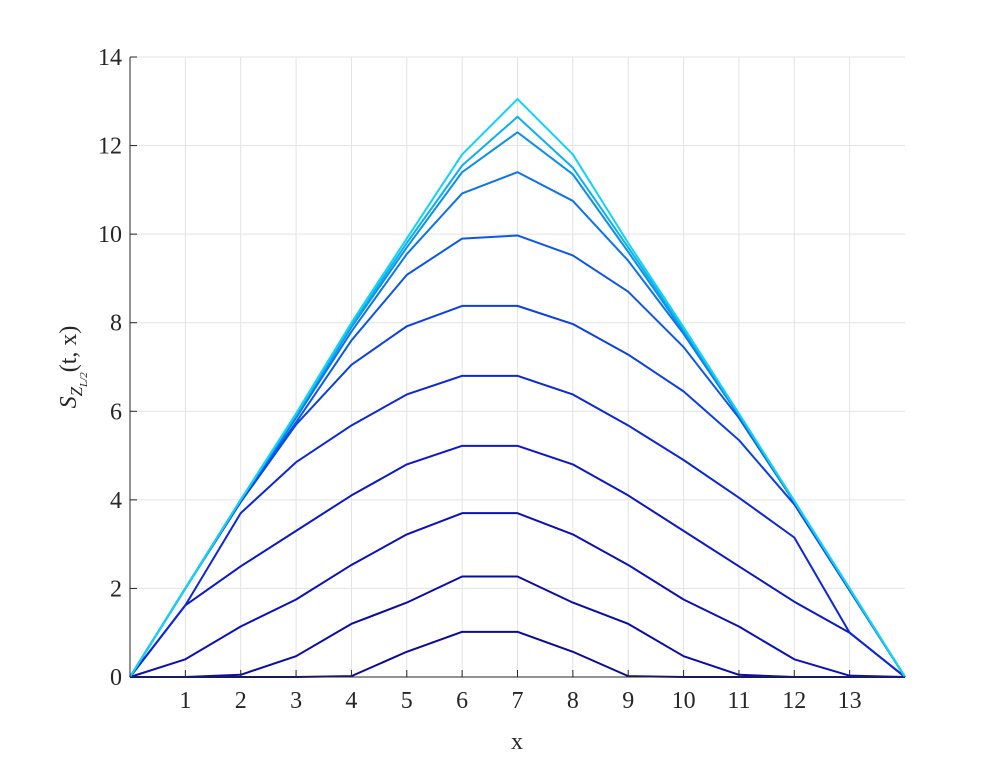 The width and height of the screenshot is (1000, 766). I want to click on y-tick-label: 14, so click(110, 58).